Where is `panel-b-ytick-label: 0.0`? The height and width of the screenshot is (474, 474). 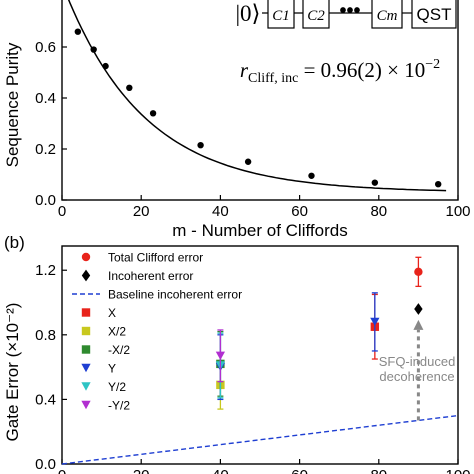 panel-b-ytick-label: 0.0 is located at coordinates (45, 464).